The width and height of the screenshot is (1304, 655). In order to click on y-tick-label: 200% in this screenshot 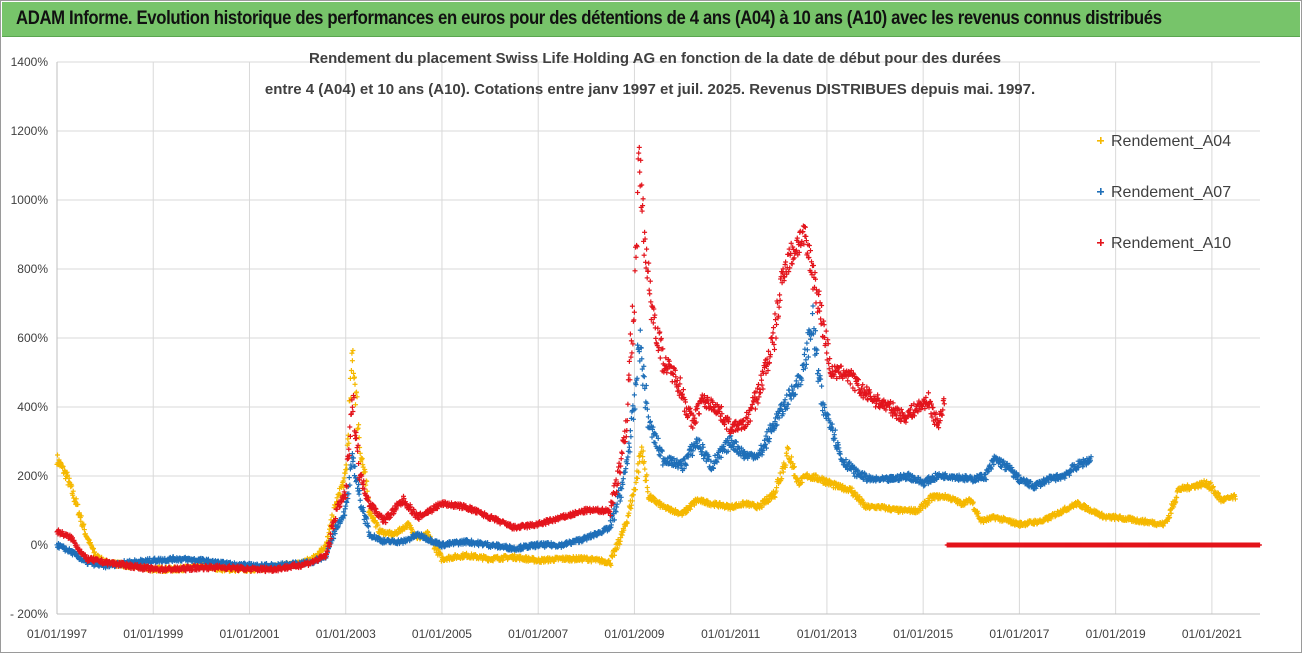, I will do `click(32, 476)`.